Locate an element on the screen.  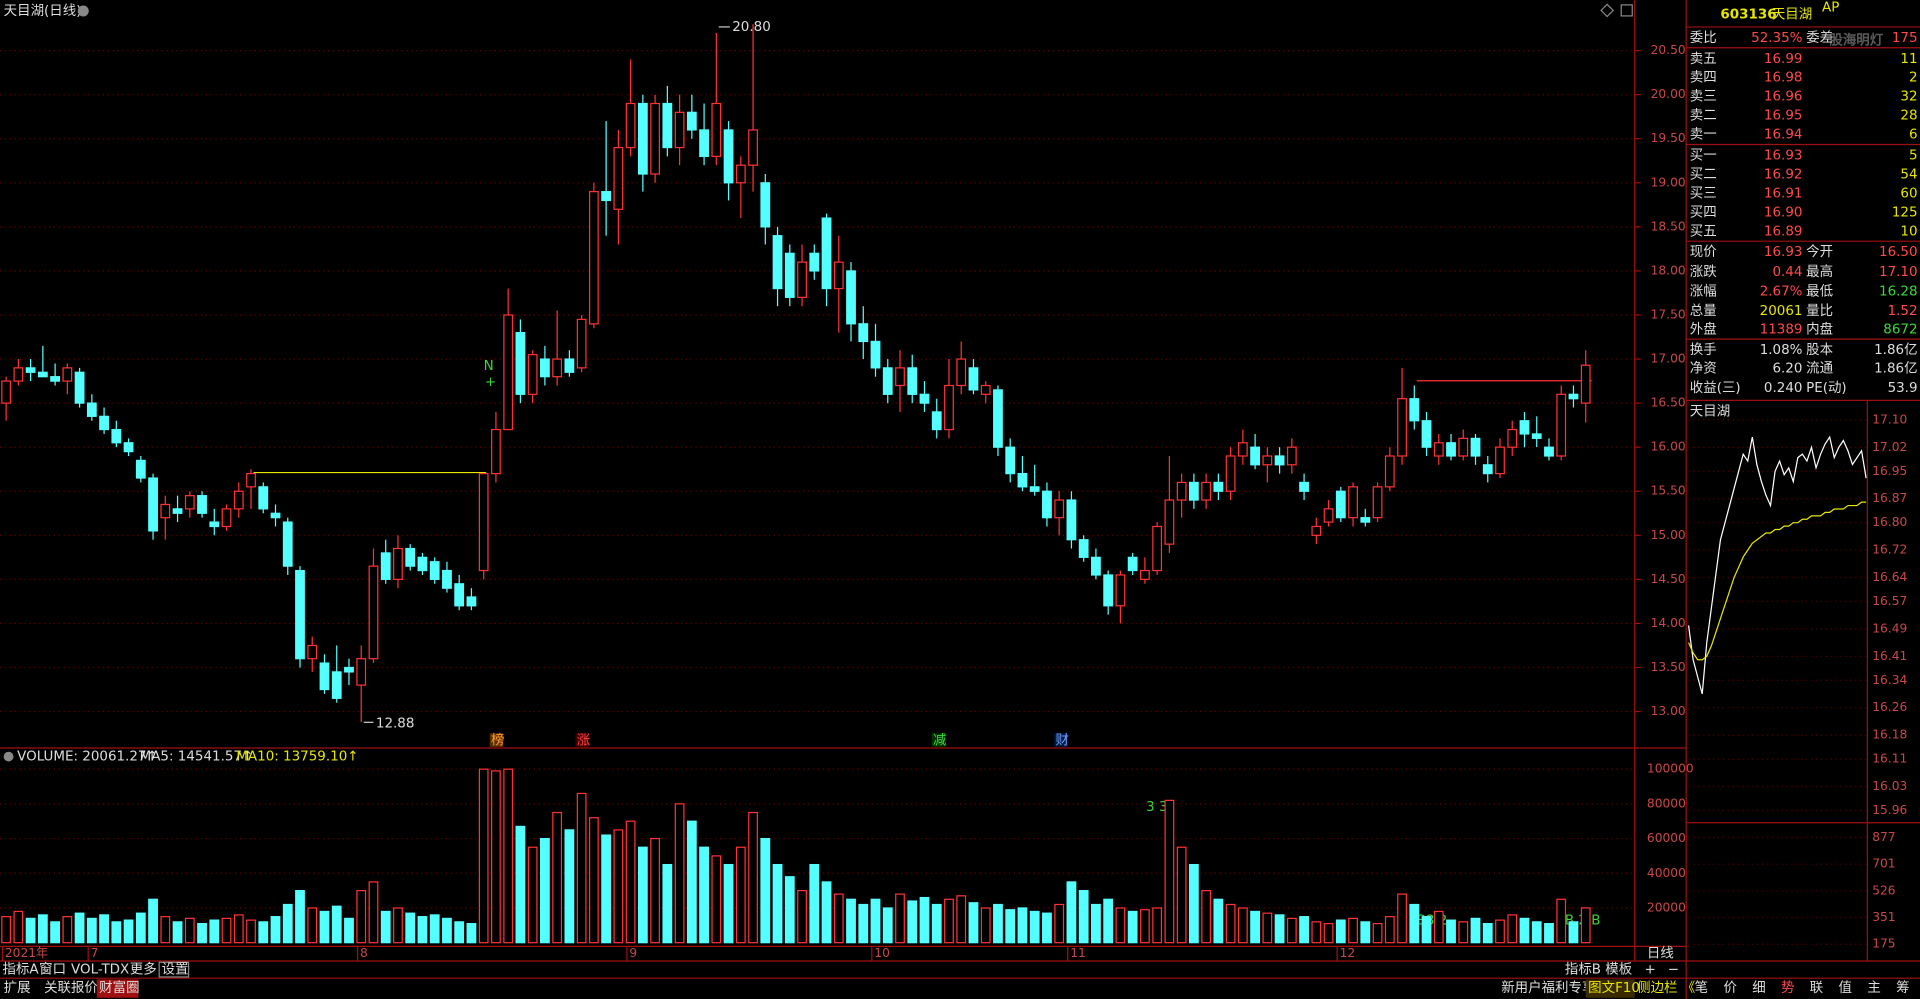
toolbar-highlight is located at coordinates (174, 969).